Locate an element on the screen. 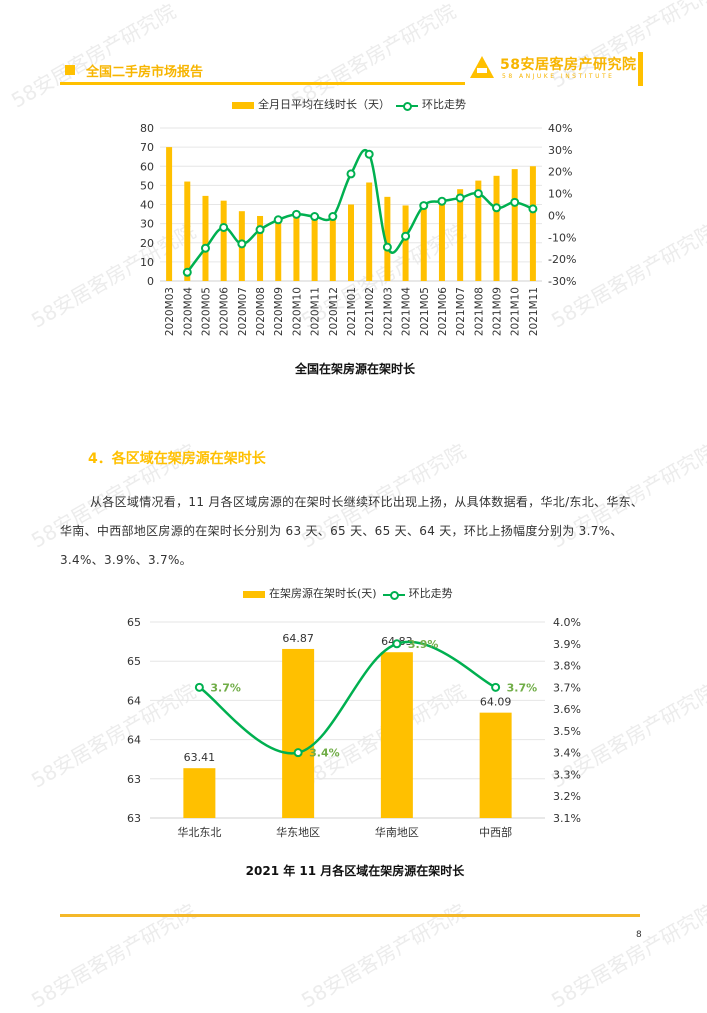  svg-text: 3.5% is located at coordinates (567, 731).